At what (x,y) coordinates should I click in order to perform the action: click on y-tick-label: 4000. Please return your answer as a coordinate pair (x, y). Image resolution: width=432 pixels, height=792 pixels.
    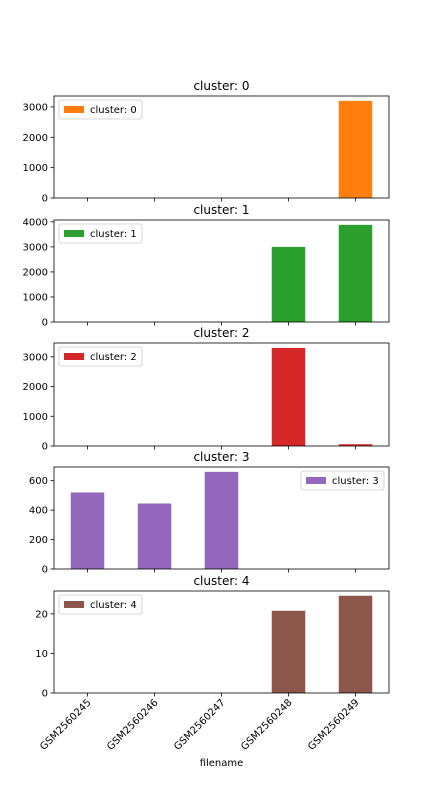
    Looking at the image, I should click on (35, 222).